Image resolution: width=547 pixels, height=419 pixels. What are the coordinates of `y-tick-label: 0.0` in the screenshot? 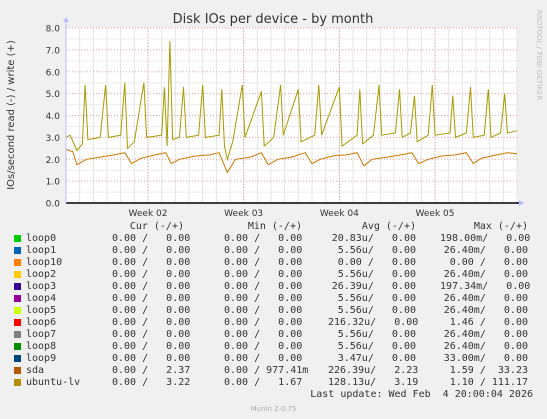 It's located at (53, 205).